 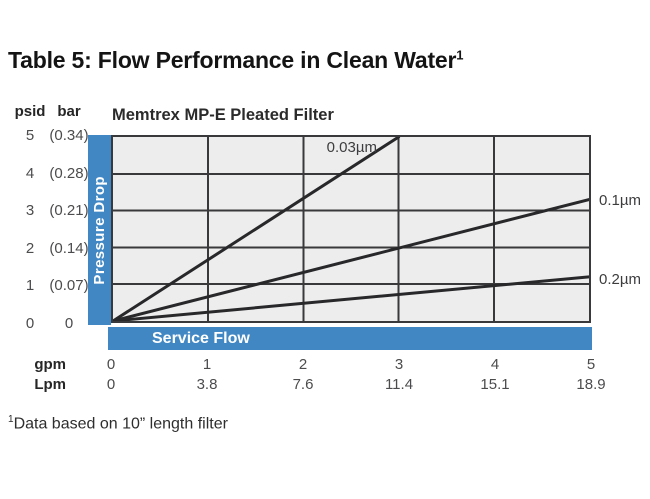 What do you see at coordinates (351, 298) in the screenshot?
I see `series-line-0.2µm` at bounding box center [351, 298].